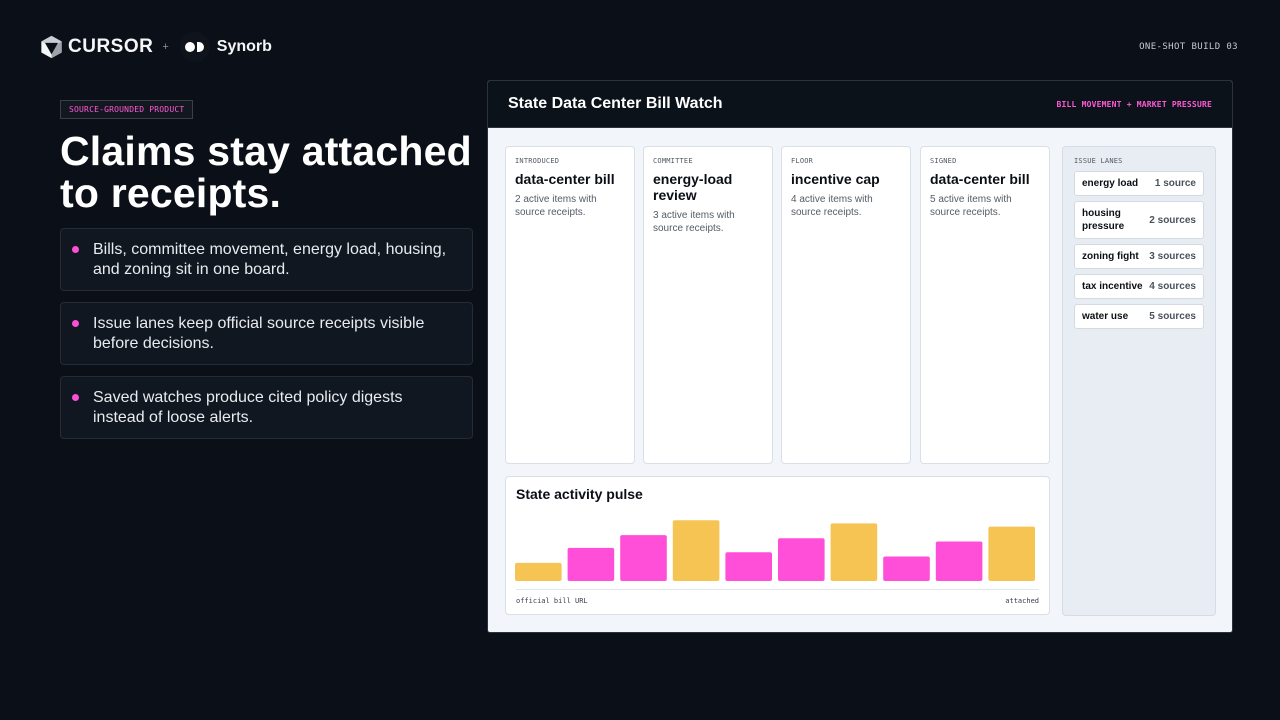  What do you see at coordinates (1172, 316) in the screenshot?
I see `lane-count: 5 sources` at bounding box center [1172, 316].